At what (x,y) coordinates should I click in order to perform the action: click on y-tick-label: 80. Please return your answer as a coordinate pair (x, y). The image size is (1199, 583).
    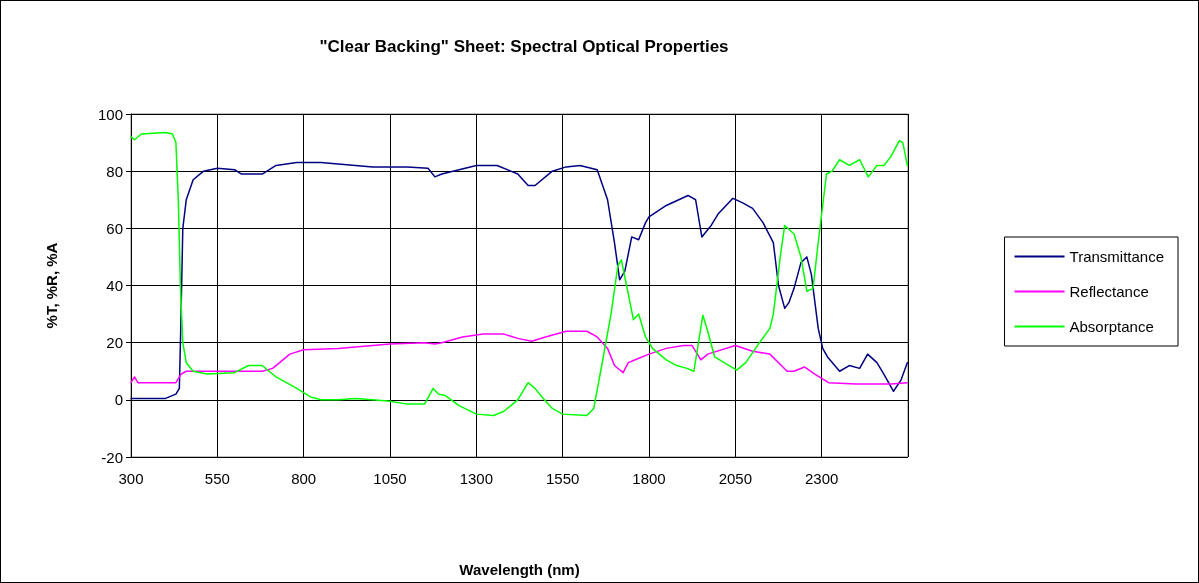
    Looking at the image, I should click on (114, 171).